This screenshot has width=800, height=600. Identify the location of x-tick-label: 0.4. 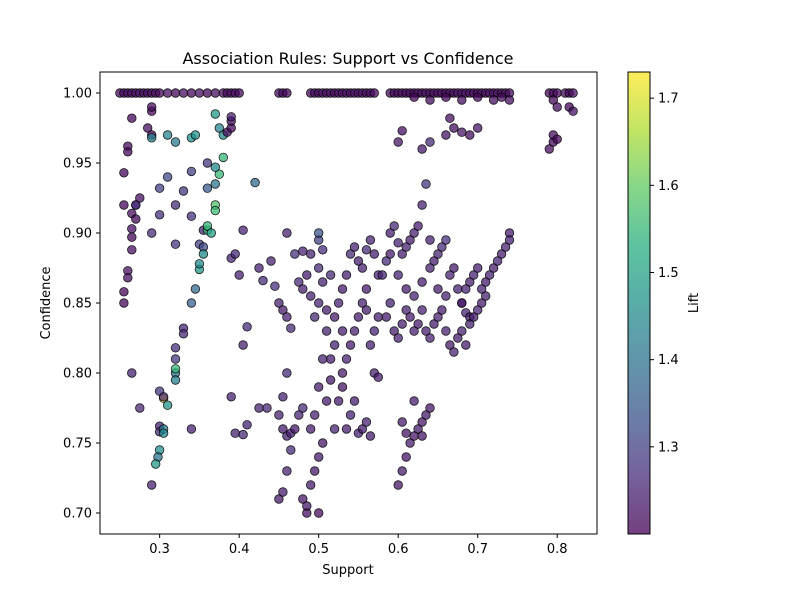
(239, 549).